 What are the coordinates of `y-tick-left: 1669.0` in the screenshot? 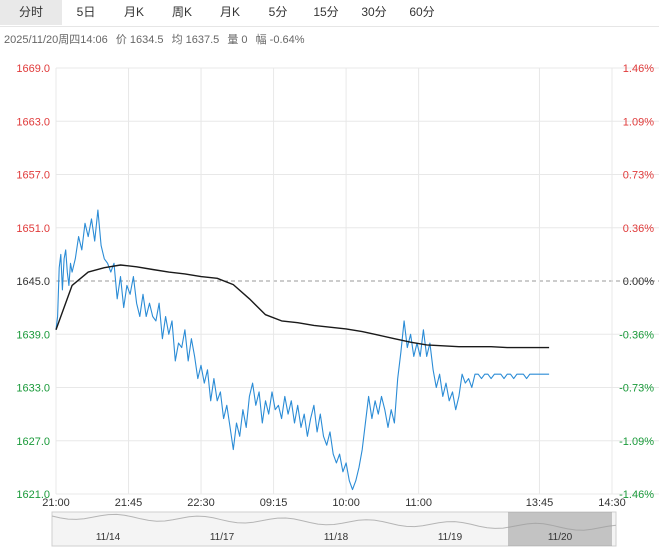 It's located at (33, 69).